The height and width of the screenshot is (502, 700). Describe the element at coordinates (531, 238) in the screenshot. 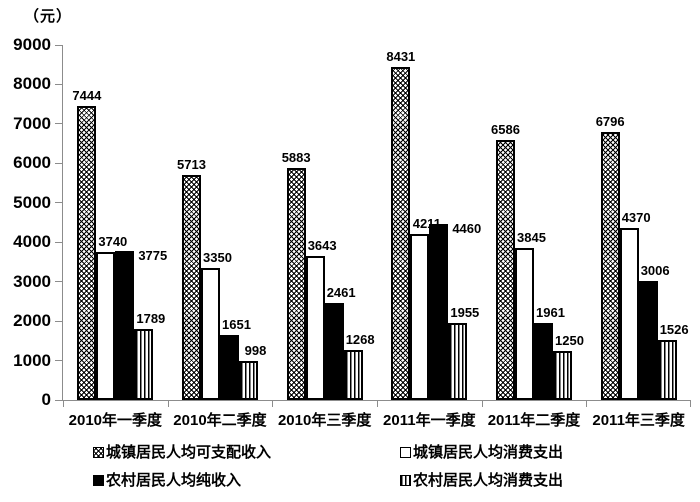

I see `bar-value-label: 3845` at that location.